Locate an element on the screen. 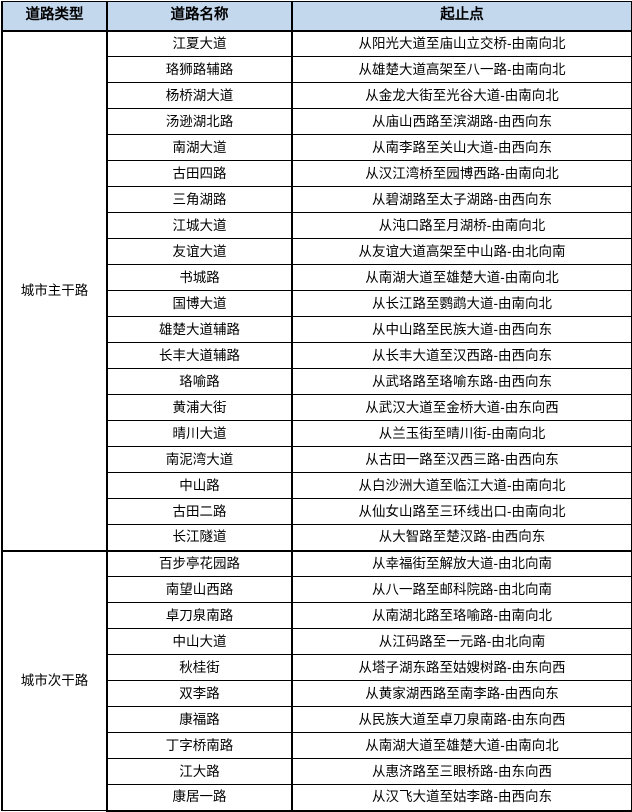  road-name-cell: 雄楚大道辅路 is located at coordinates (199, 329).